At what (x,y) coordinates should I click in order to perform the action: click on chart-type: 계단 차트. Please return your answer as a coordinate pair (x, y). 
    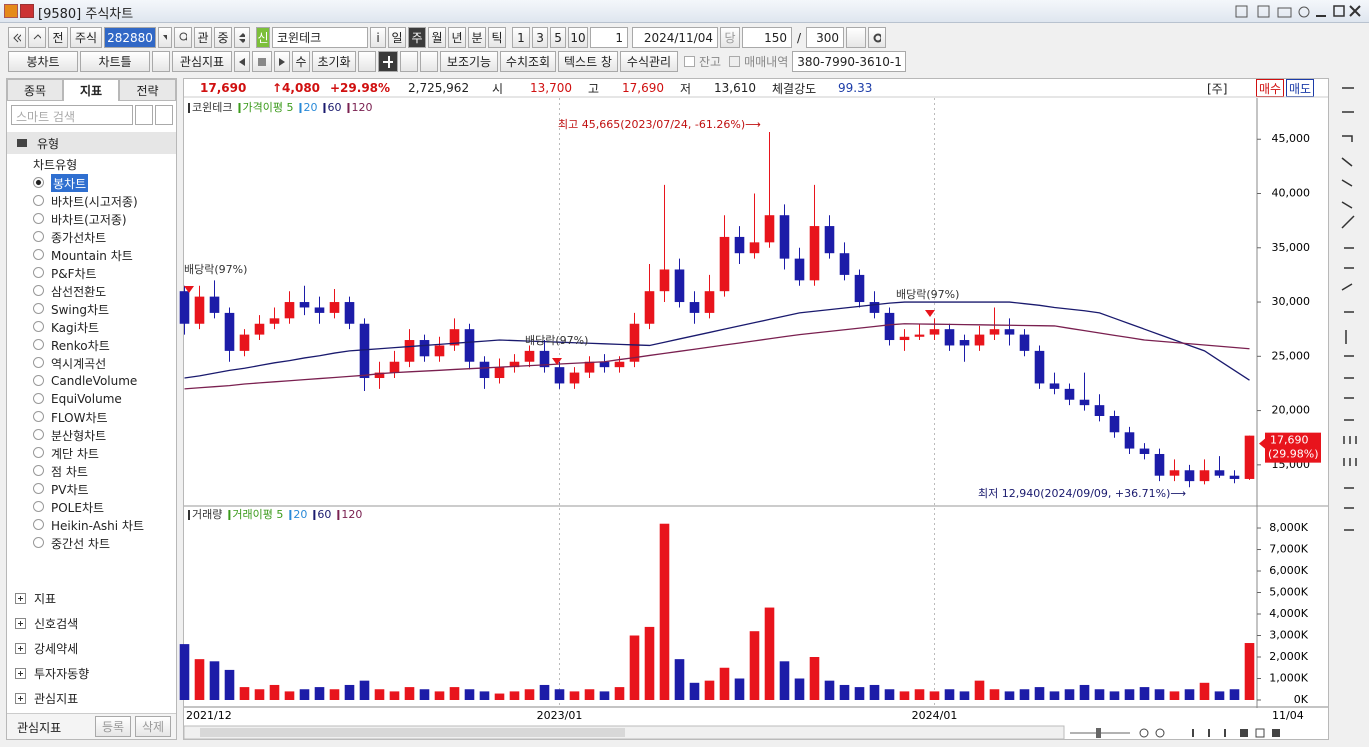
    Looking at the image, I should click on (75, 453).